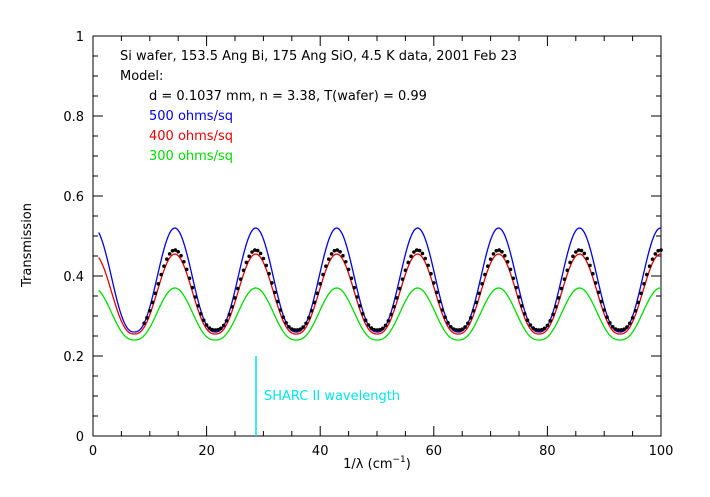 The width and height of the screenshot is (710, 497). I want to click on legend-entry-400: 400 ohms/sq, so click(191, 136).